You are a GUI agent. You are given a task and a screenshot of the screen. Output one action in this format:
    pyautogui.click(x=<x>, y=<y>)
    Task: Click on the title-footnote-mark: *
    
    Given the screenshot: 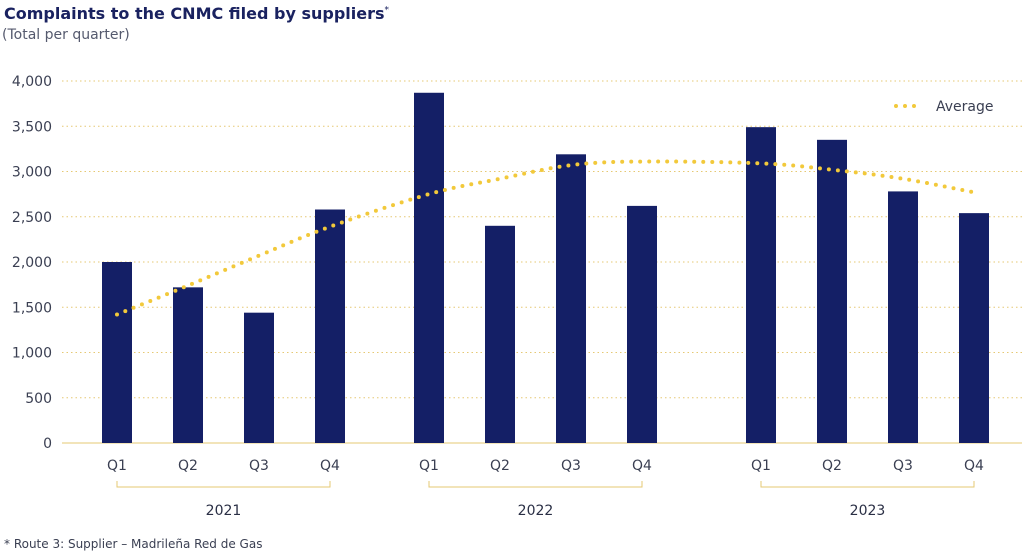 What is the action you would take?
    pyautogui.click(x=387, y=10)
    